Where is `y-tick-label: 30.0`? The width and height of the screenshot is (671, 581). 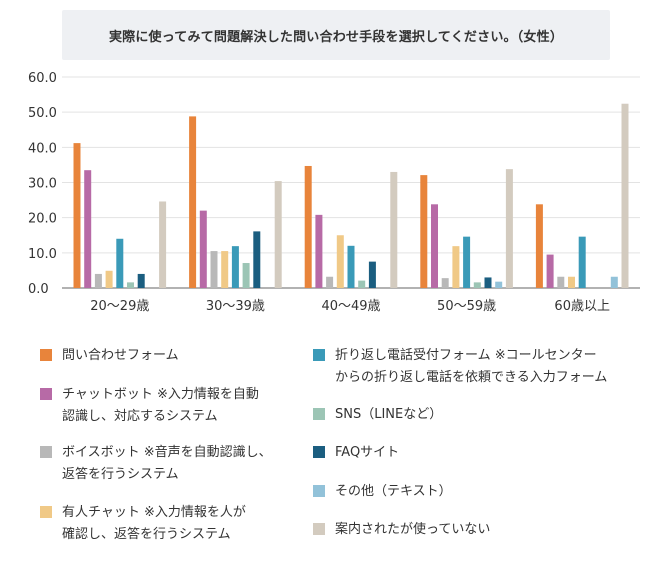
y-tick-label: 30.0 is located at coordinates (42, 184).